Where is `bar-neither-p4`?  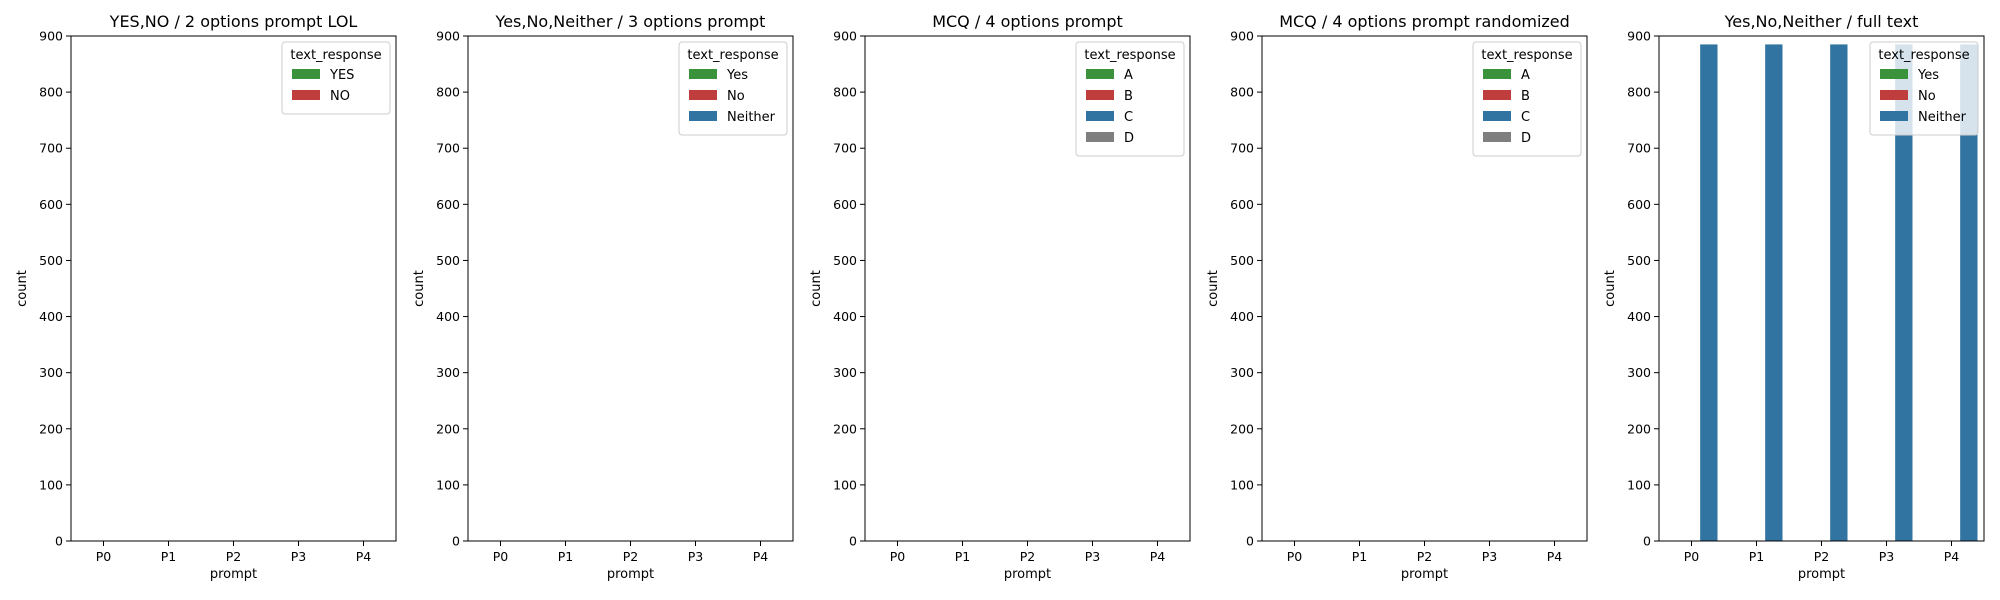
bar-neither-p4 is located at coordinates (1969, 293).